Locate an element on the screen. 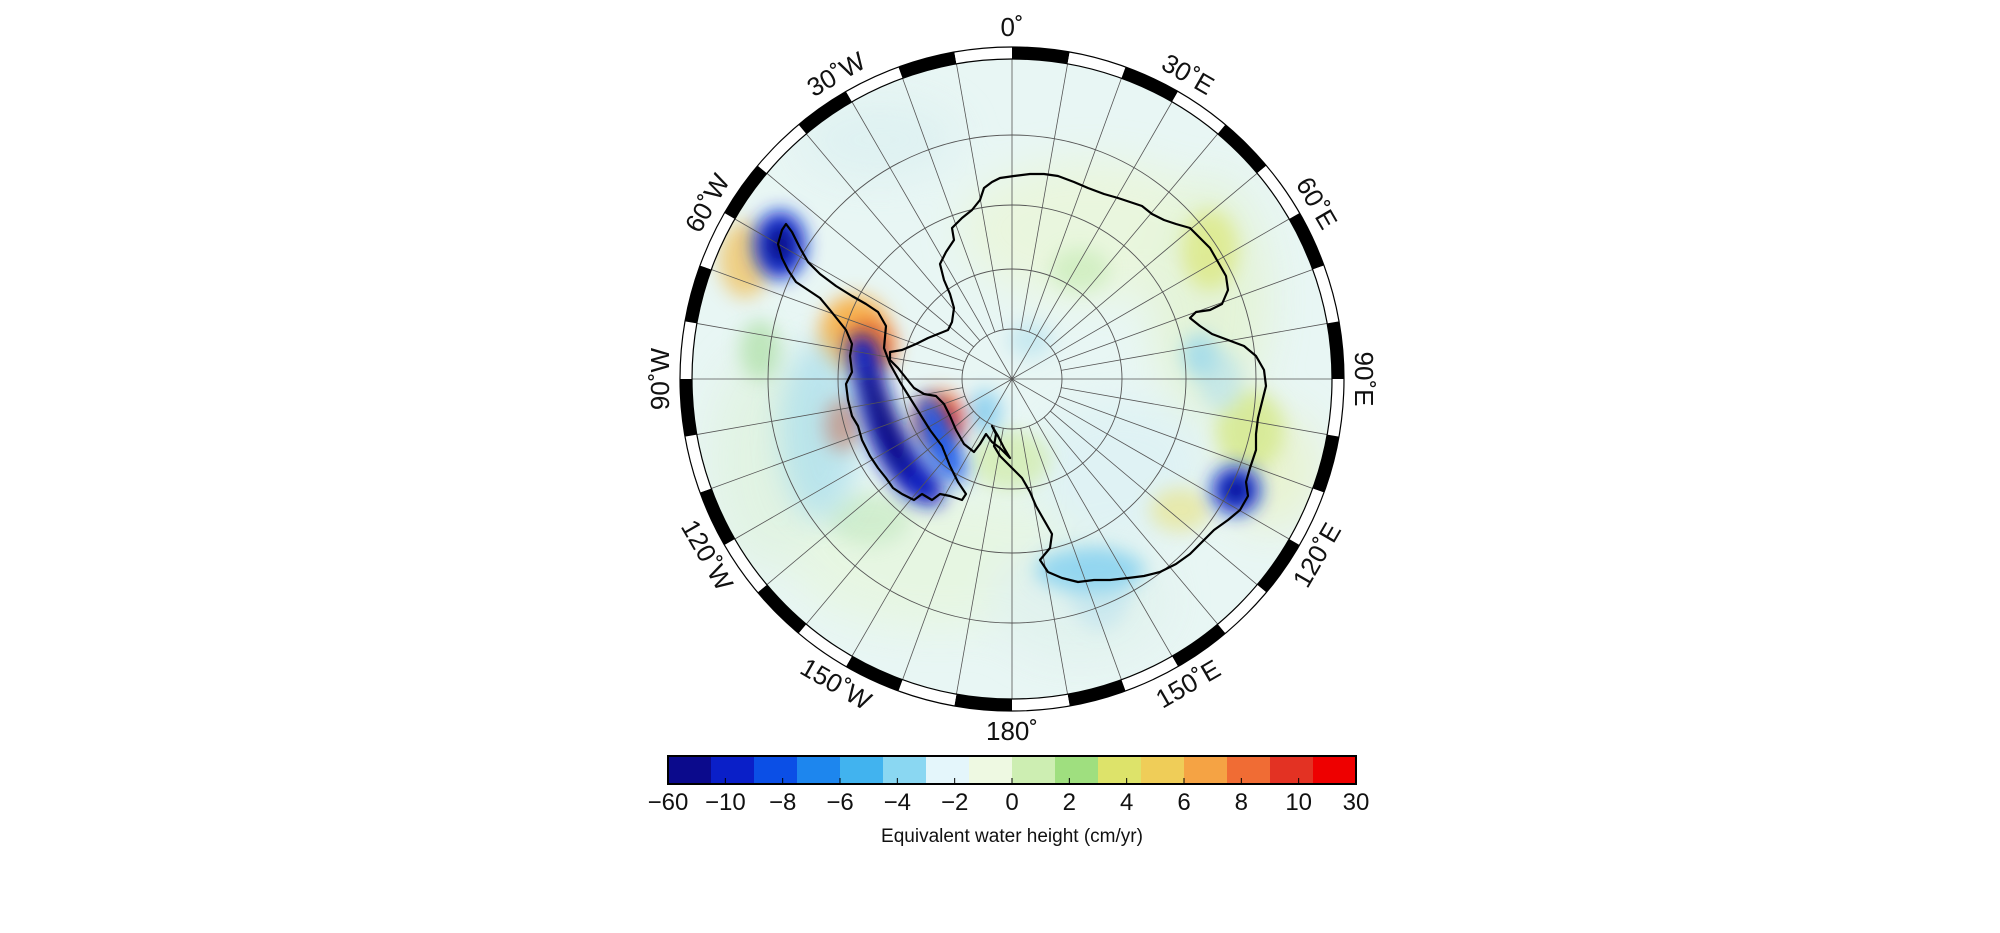  antarctica-coastline is located at coordinates (872, 362).